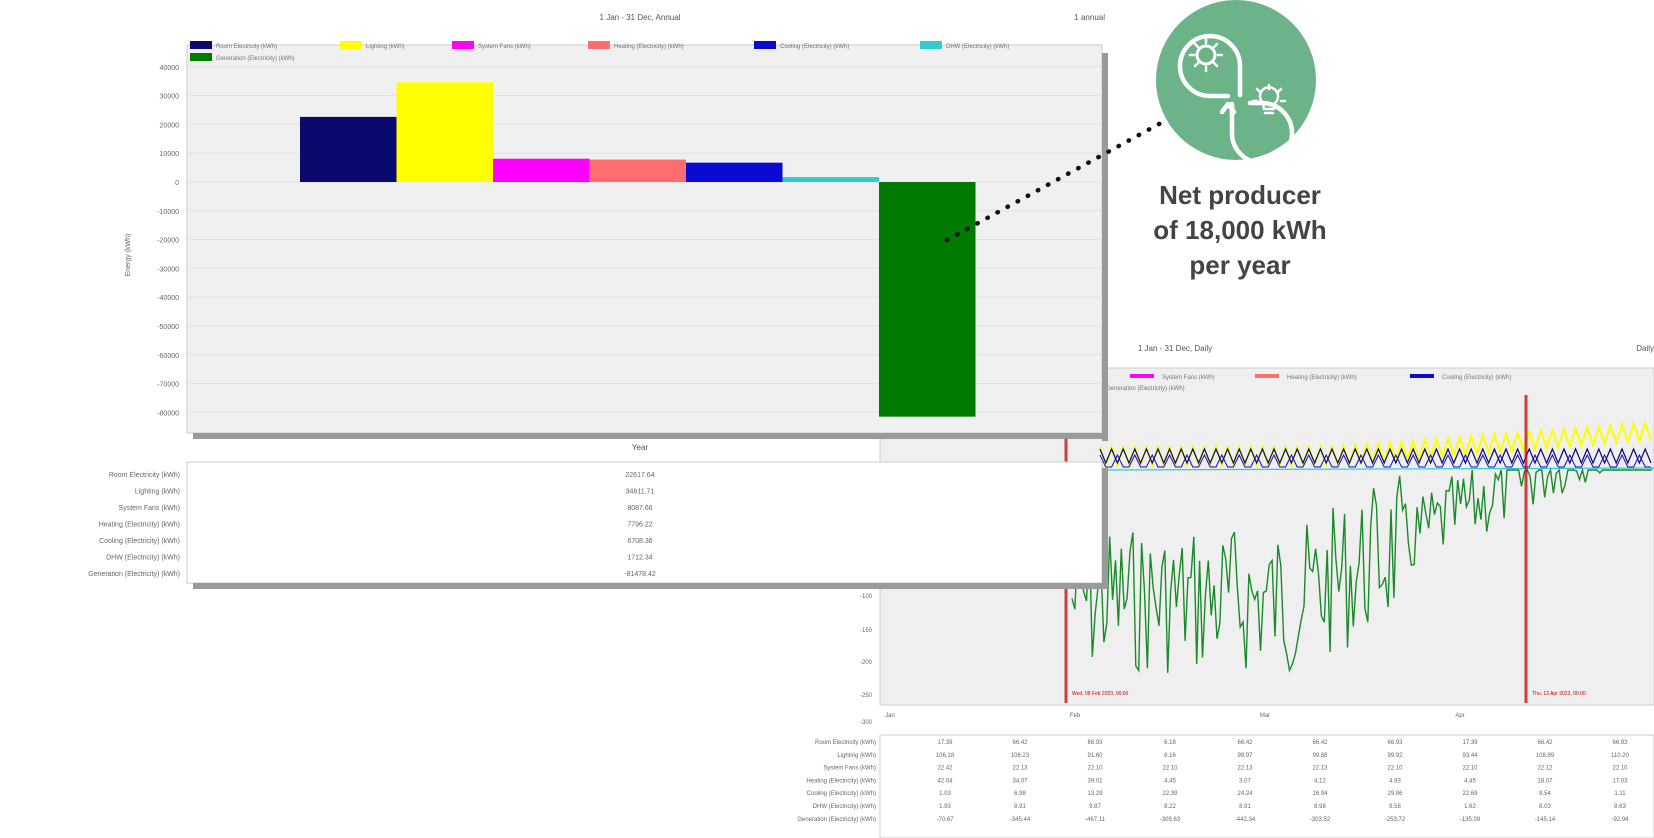 The height and width of the screenshot is (838, 1654). Describe the element at coordinates (1470, 794) in the screenshot. I see `daily-table-cell: 22.69` at that location.